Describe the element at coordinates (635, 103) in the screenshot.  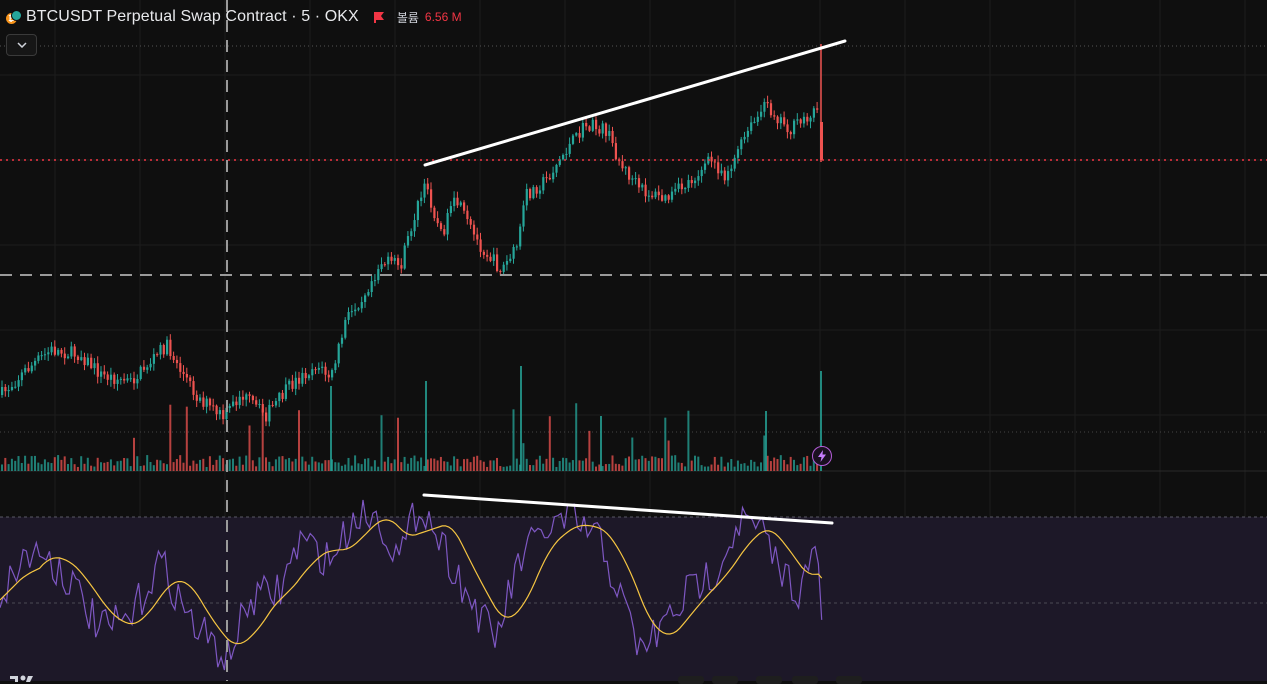
I see `price-trendline` at that location.